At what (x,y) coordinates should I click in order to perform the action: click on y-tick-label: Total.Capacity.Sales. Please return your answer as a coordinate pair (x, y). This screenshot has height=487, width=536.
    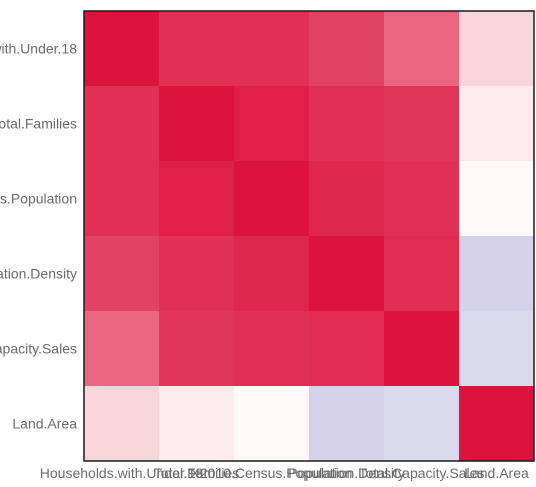
    Looking at the image, I should click on (38, 349).